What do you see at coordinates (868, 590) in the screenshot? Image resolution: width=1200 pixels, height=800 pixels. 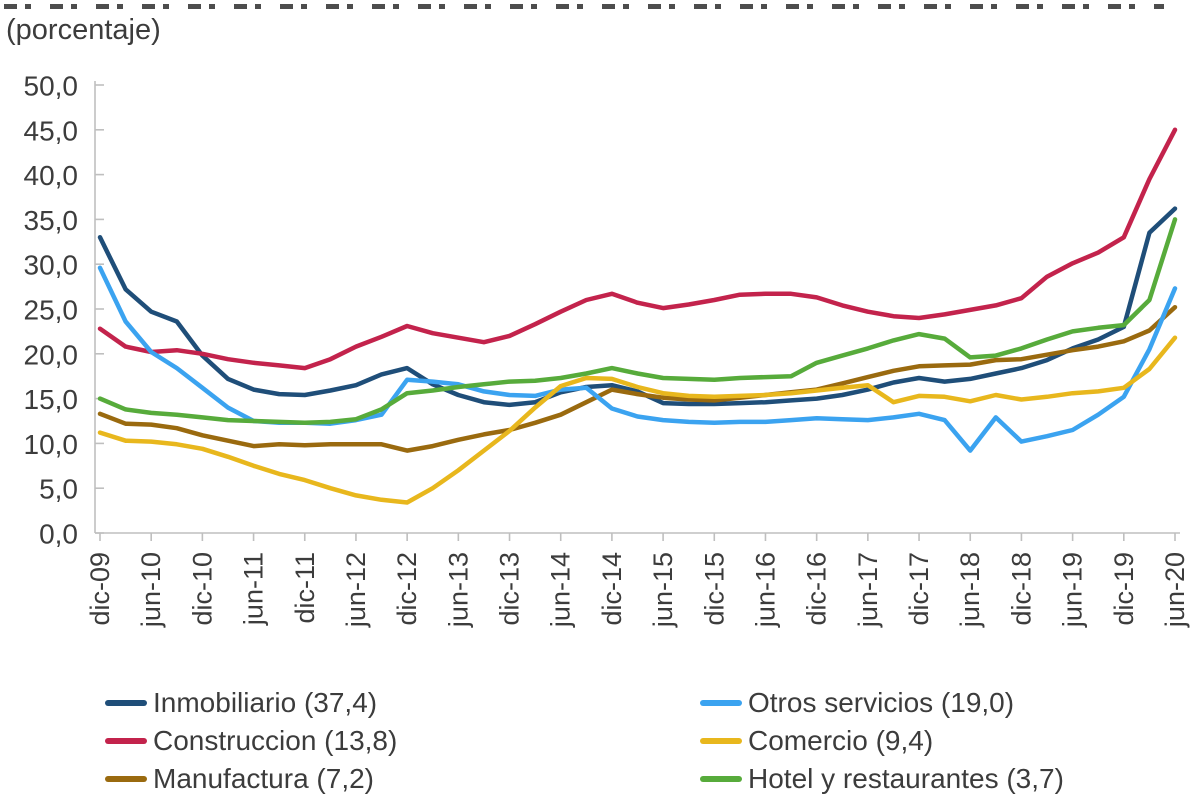 I see `x-tick-label: jun-17` at bounding box center [868, 590].